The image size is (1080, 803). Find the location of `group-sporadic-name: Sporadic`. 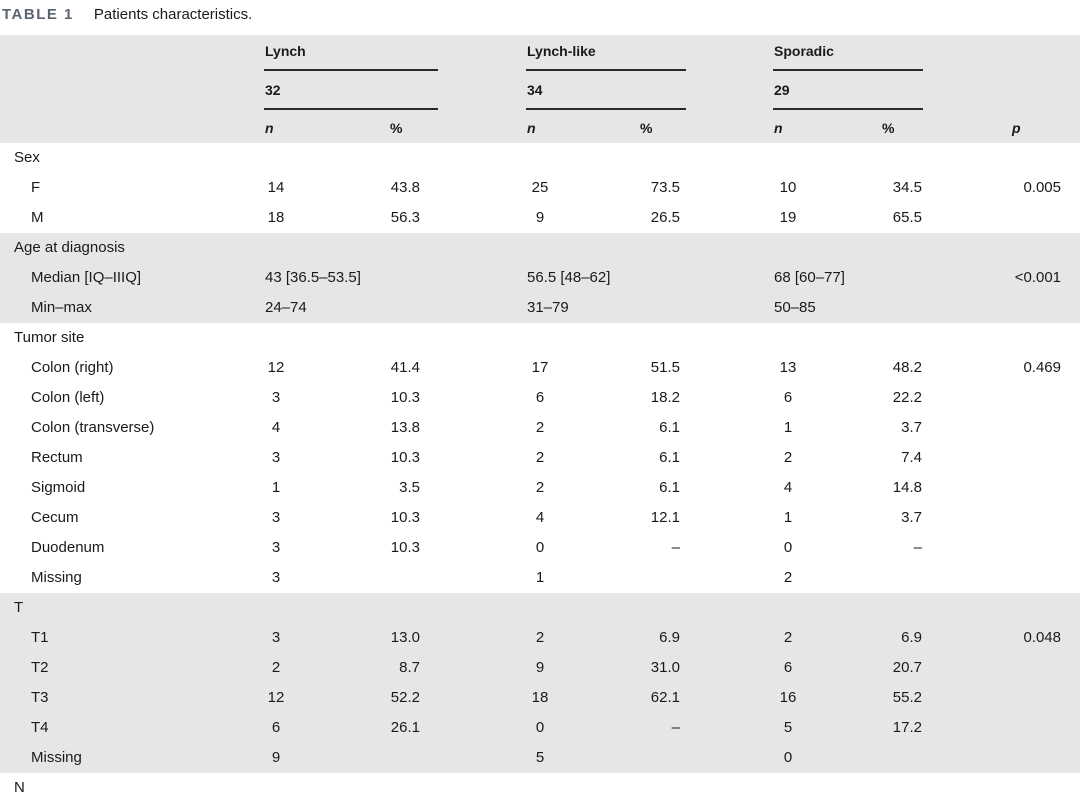

group-sporadic-name: Sporadic is located at coordinates (804, 51).